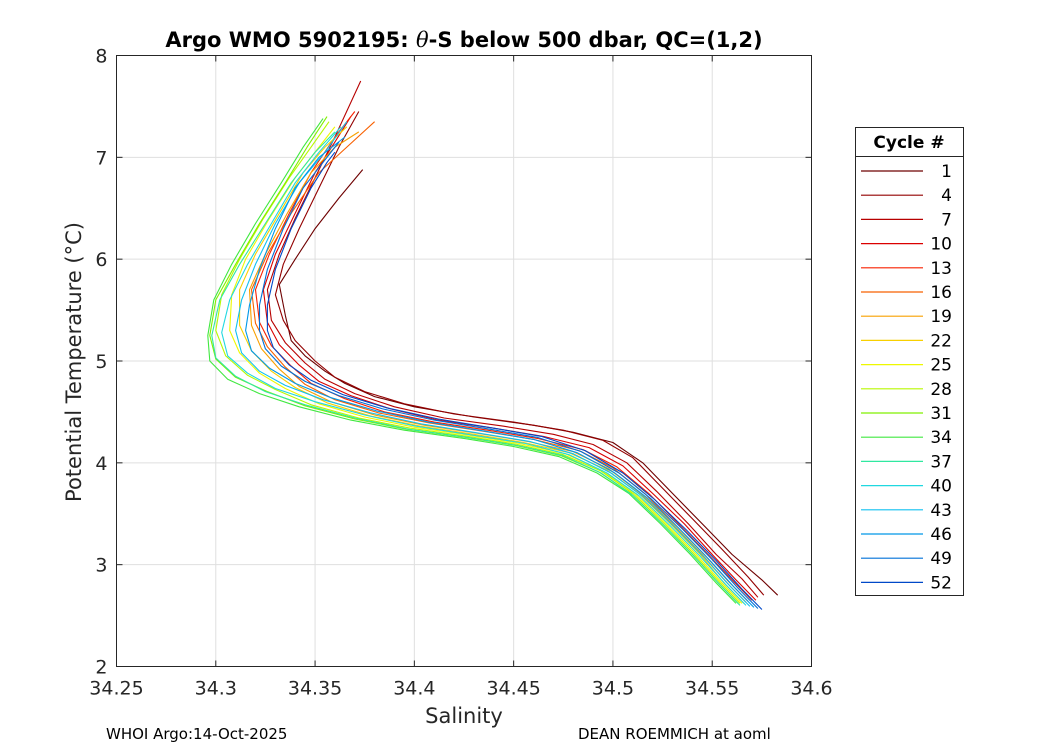 This screenshot has width=1050, height=750. What do you see at coordinates (941, 293) in the screenshot?
I see `legend-label-16: 16` at bounding box center [941, 293].